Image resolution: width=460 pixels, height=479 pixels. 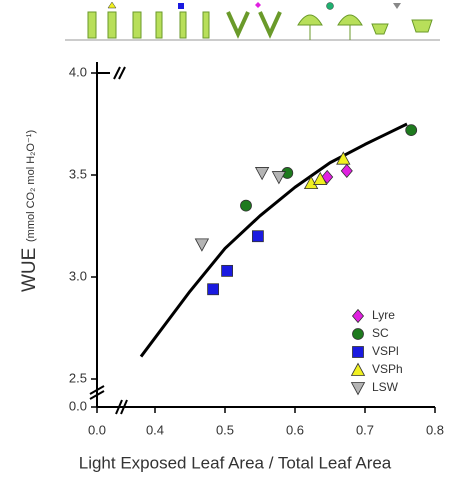 I want to click on y-tick-label: 0.0, so click(x=78, y=405).